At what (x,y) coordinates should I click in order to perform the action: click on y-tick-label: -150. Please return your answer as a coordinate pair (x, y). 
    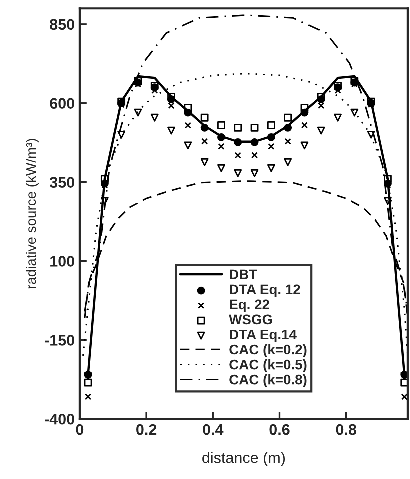
    Looking at the image, I should click on (59, 340).